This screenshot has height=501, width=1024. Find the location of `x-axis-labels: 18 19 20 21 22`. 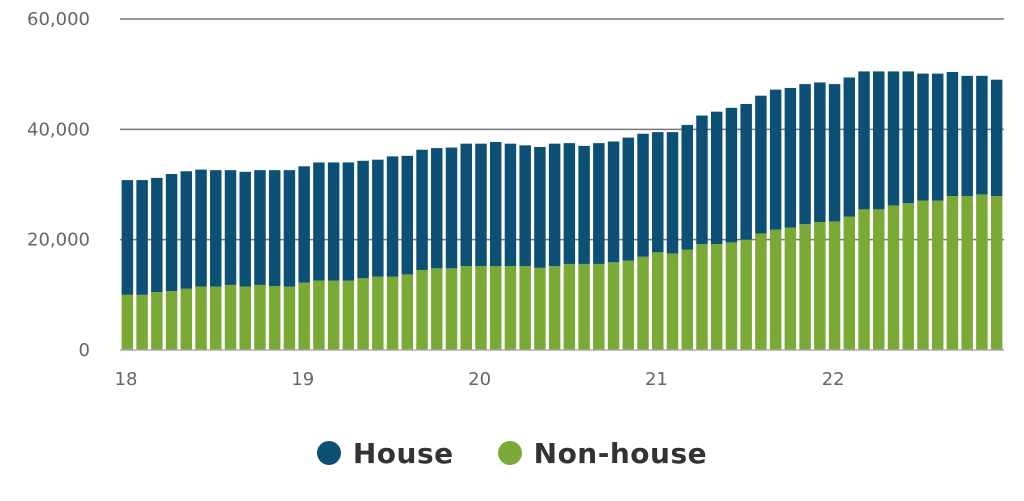

x-axis-labels: 18 19 20 21 22 is located at coordinates (480, 379).